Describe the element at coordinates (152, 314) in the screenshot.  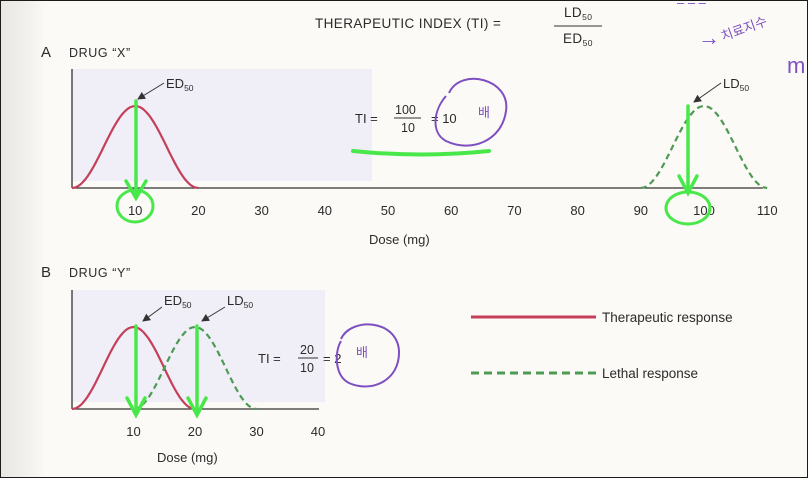
I see `panel-b-ed50-pointer` at that location.